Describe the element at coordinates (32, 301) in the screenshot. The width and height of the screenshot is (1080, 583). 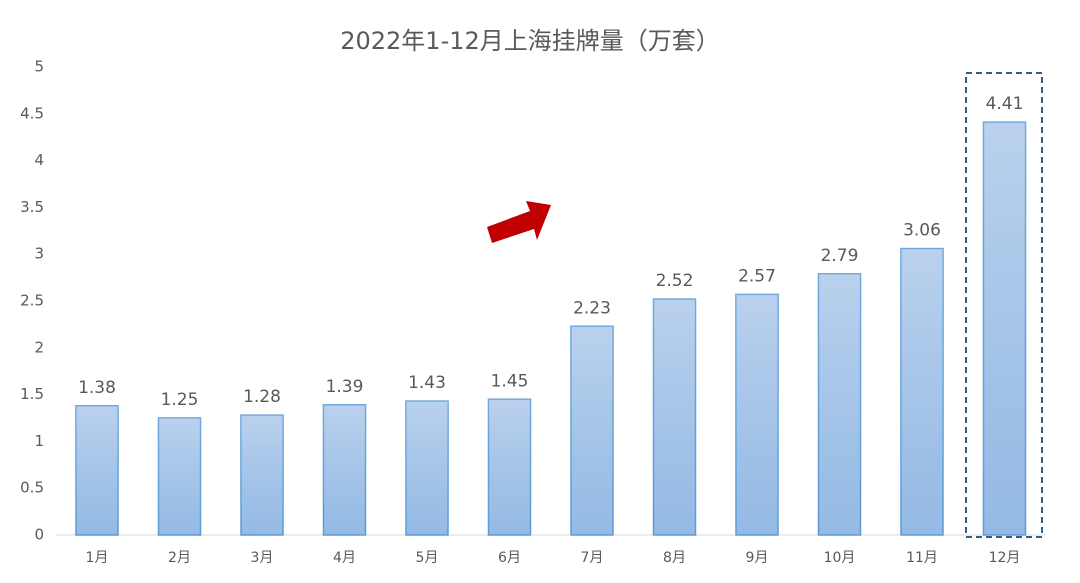
I see `y-tick-label: 2.5` at that location.